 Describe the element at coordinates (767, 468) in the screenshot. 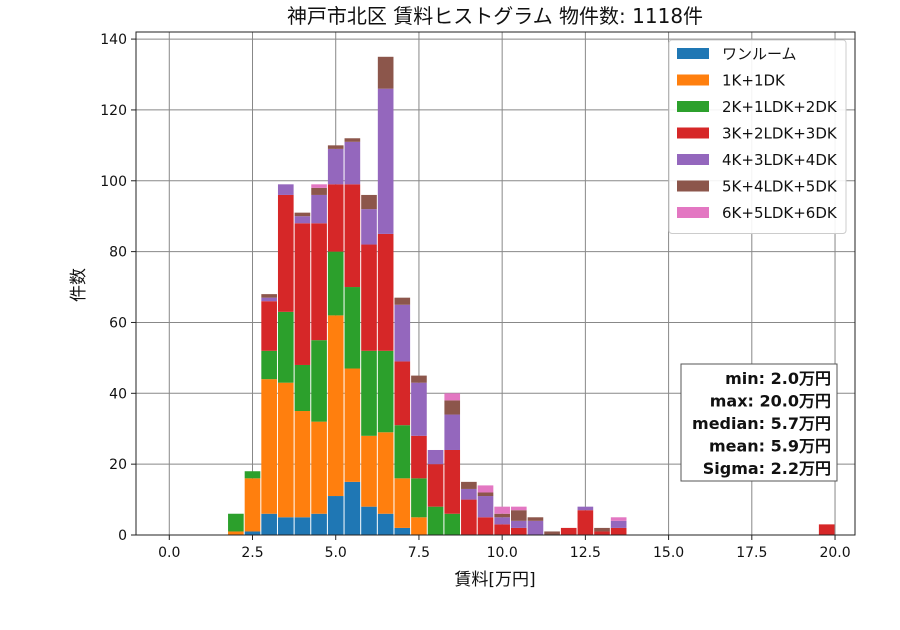

I see `stats-line: Sigma: 2.2万円` at that location.